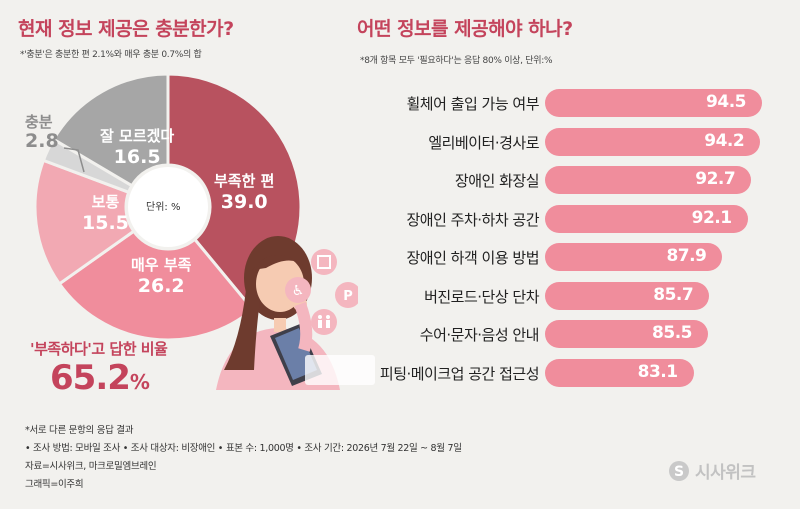  I want to click on bar-category-label: 장애인 화장실, so click(497, 181).